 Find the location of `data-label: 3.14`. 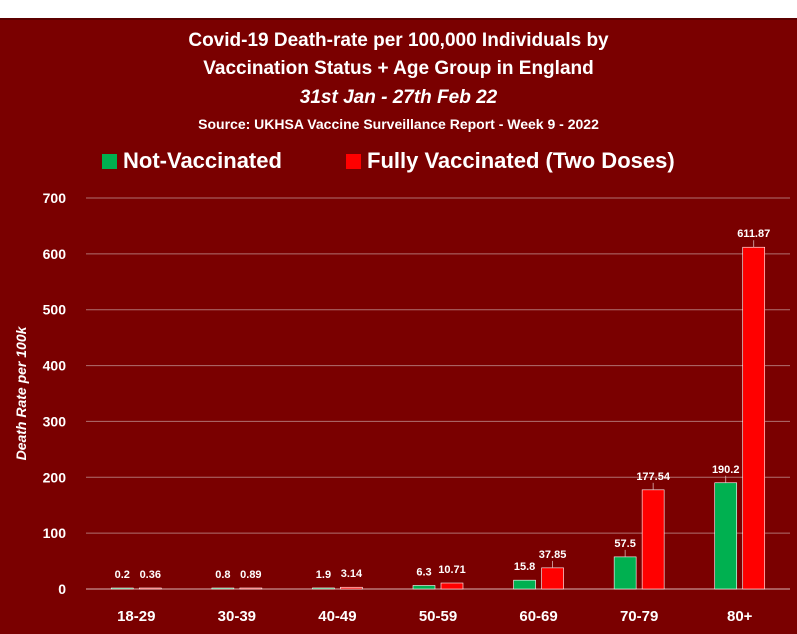

data-label: 3.14 is located at coordinates (352, 574).